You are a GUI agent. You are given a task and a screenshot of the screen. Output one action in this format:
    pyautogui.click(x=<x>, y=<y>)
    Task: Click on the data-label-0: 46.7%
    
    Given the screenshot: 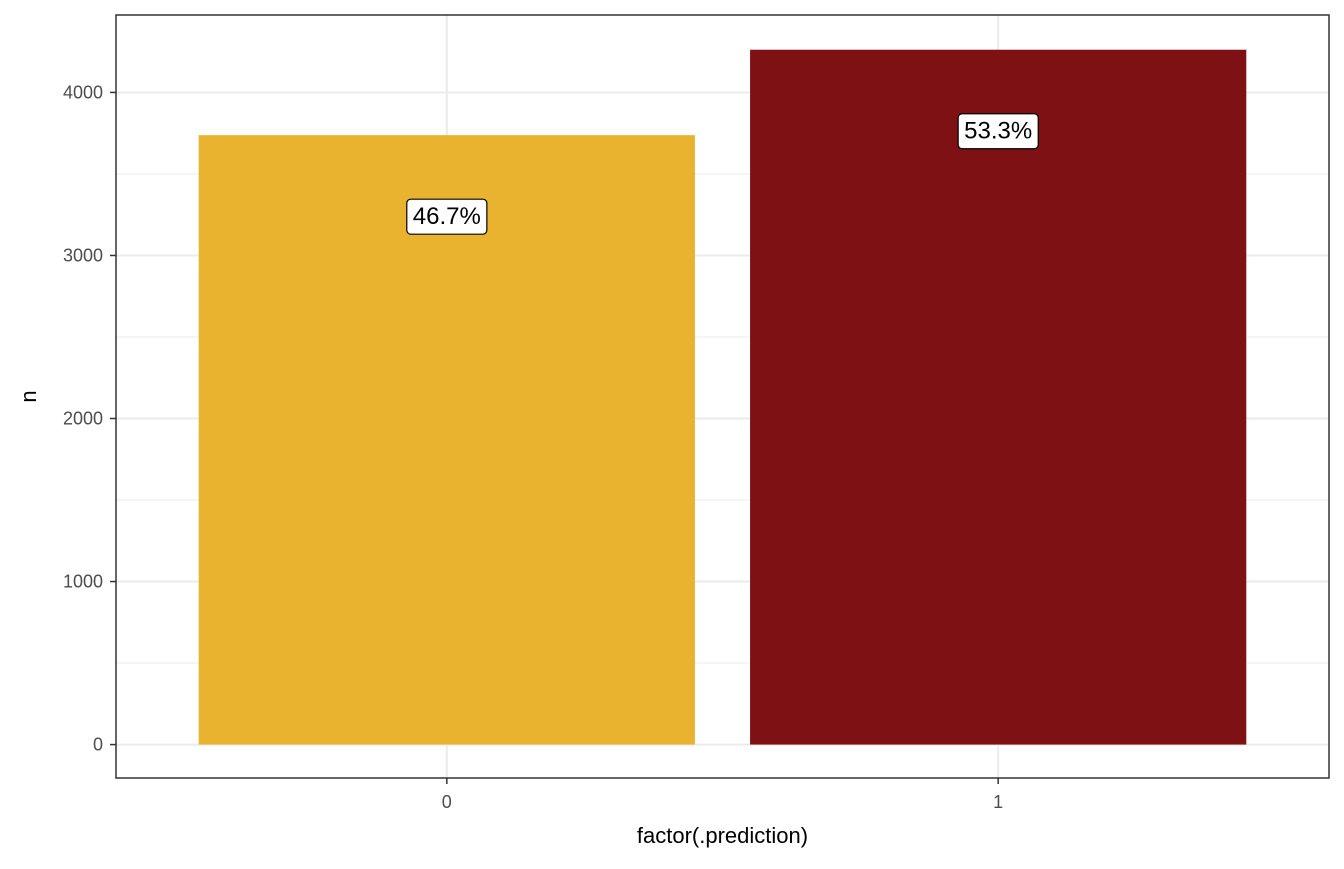 What is the action you would take?
    pyautogui.click(x=447, y=216)
    